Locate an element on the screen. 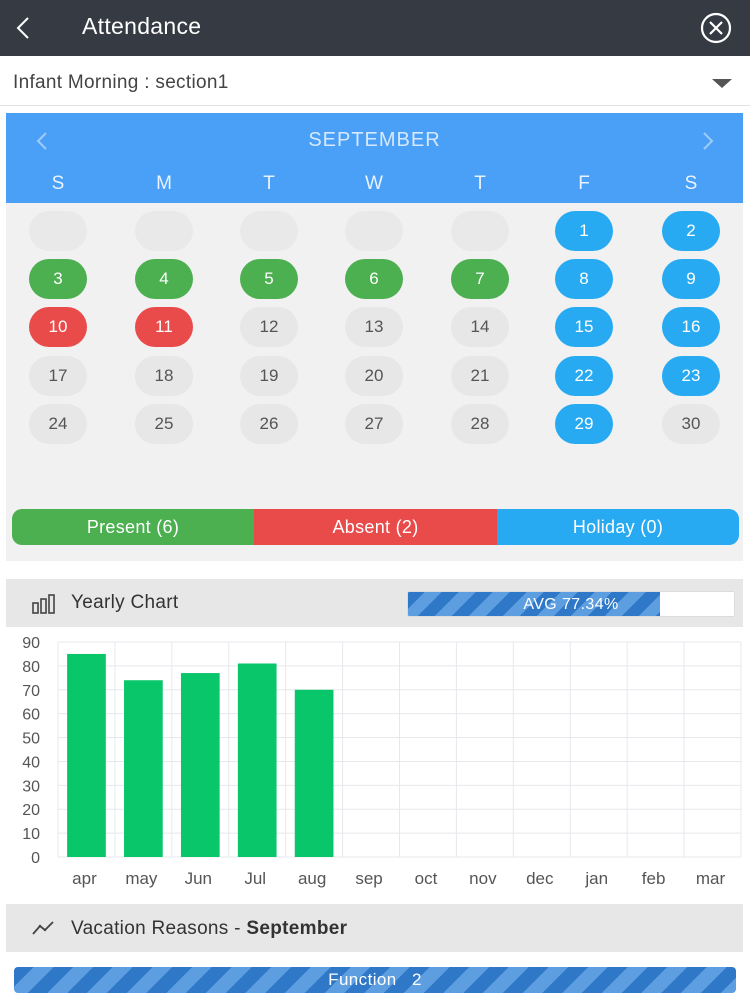 This screenshot has height=1000, width=750. calendar-day: 26 is located at coordinates (269, 424).